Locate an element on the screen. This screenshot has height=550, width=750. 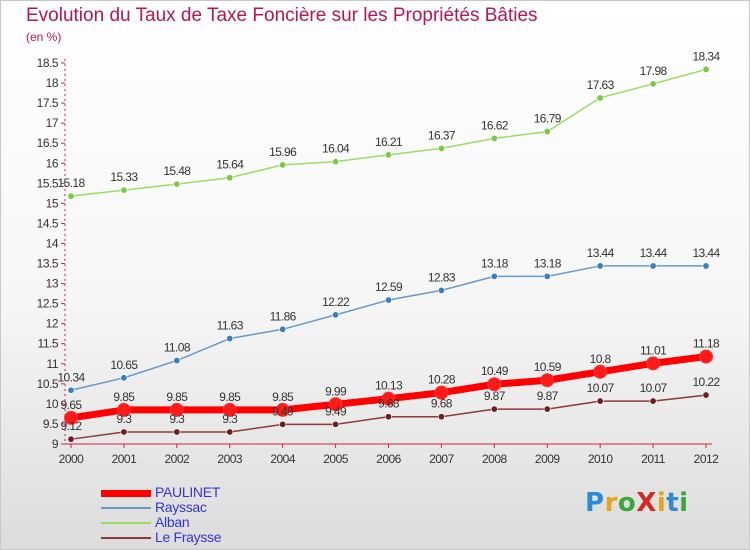
data-label-rayssac: 13.44 is located at coordinates (601, 253).